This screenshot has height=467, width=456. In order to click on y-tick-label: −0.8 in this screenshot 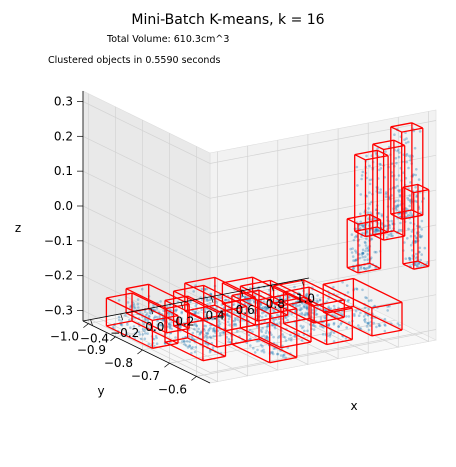, I will do `click(118, 363)`.